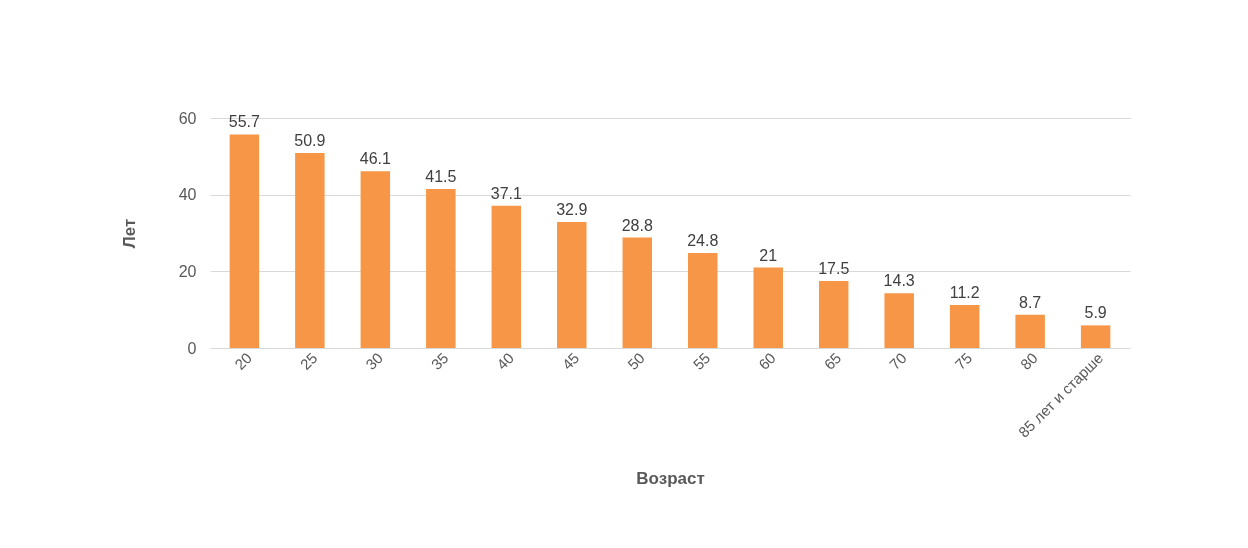  Describe the element at coordinates (308, 361) in the screenshot. I see `x-tick-label: 25` at that location.